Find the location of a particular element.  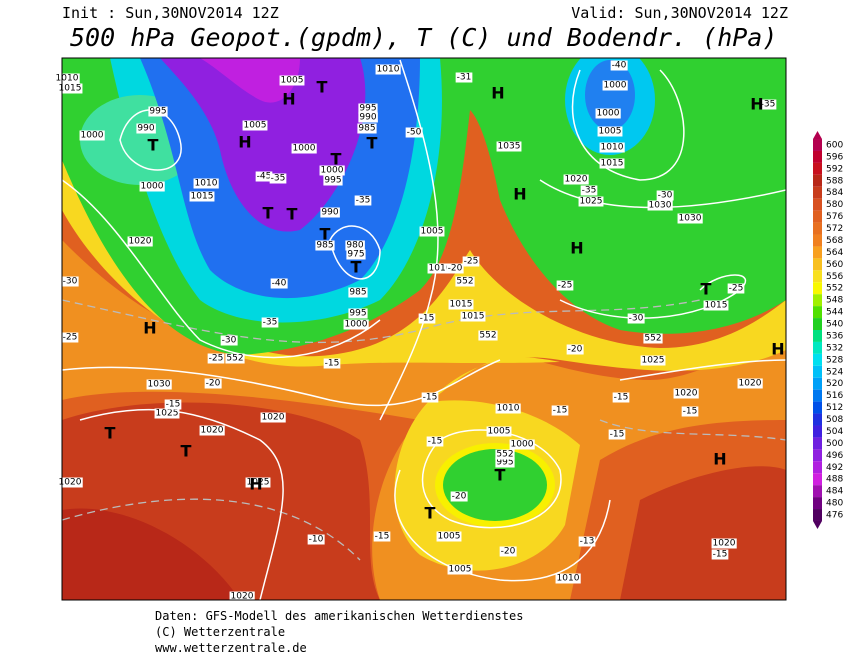

colorbar-label: 584 is located at coordinates (834, 193).